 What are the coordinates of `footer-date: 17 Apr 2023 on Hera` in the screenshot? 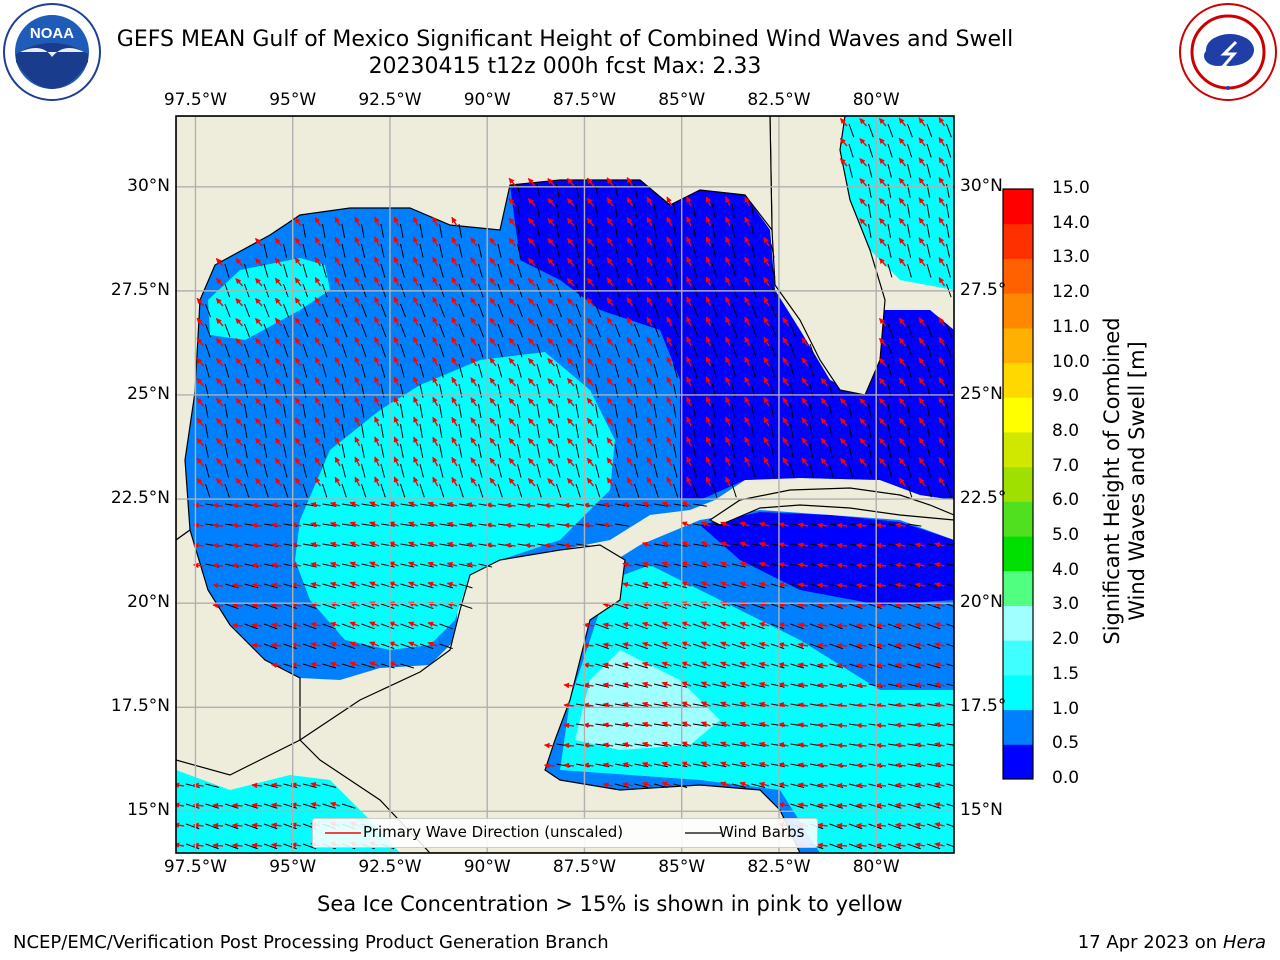 It's located at (1172, 942).